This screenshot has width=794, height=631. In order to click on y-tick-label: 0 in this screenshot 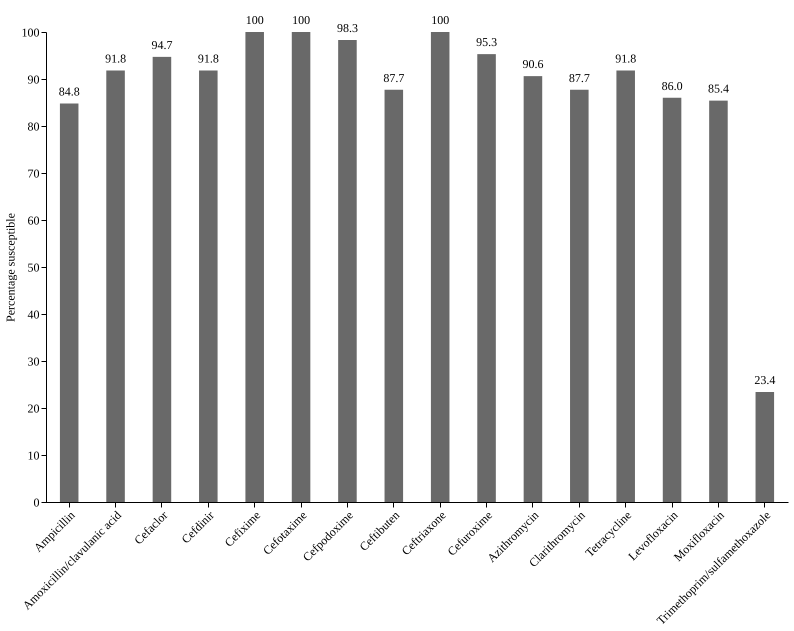, I will do `click(37, 503)`.